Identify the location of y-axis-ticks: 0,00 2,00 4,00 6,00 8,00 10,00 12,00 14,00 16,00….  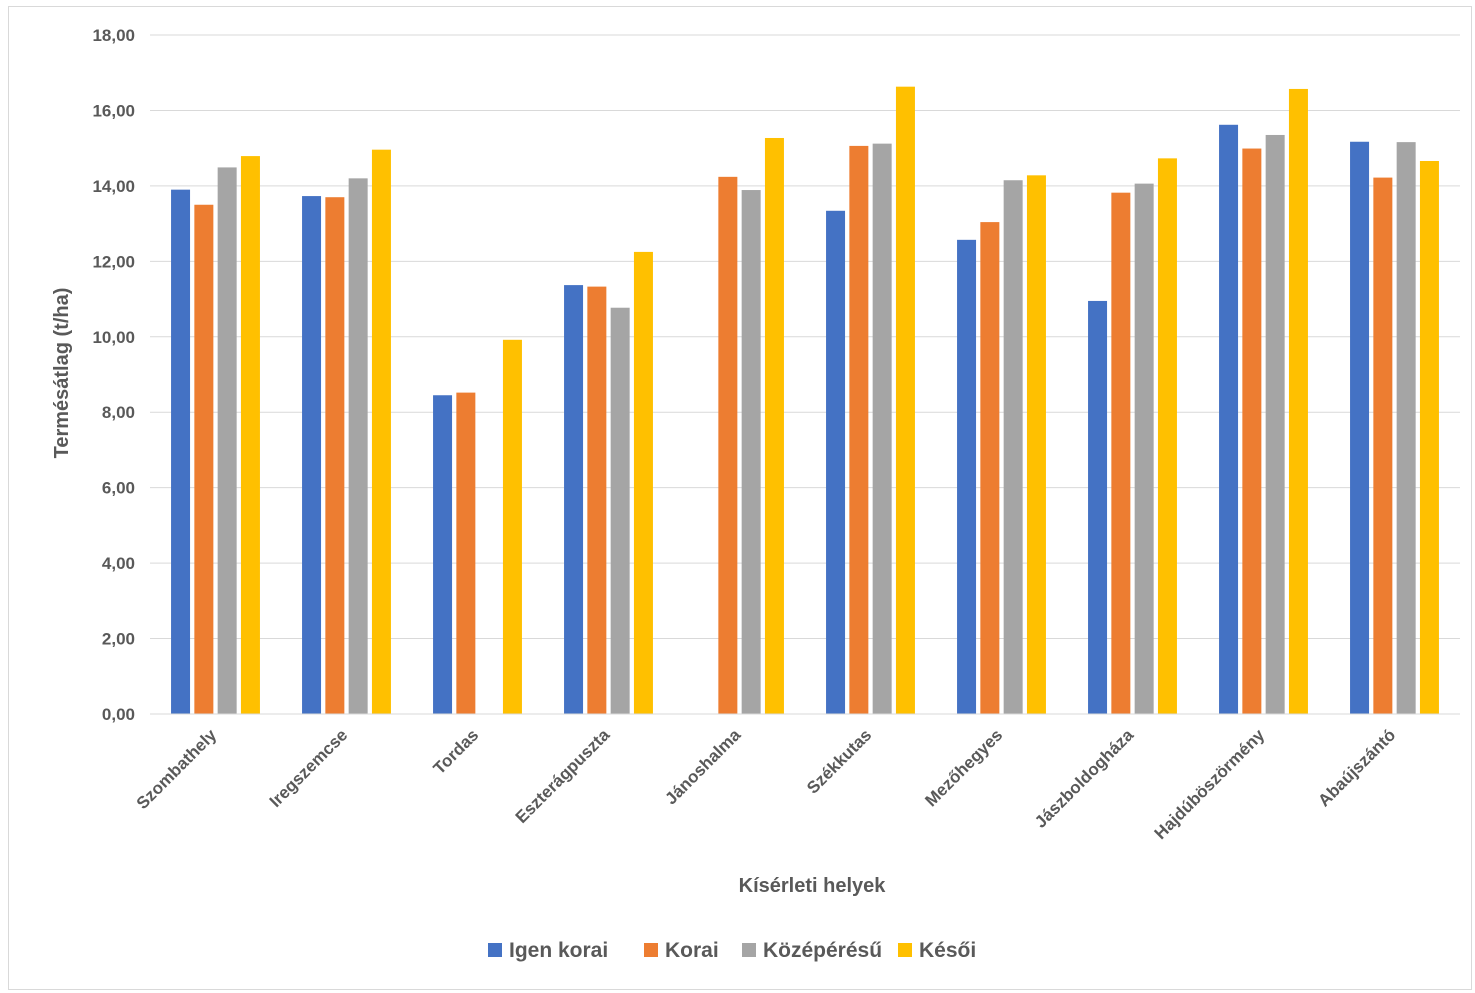
(113, 375).